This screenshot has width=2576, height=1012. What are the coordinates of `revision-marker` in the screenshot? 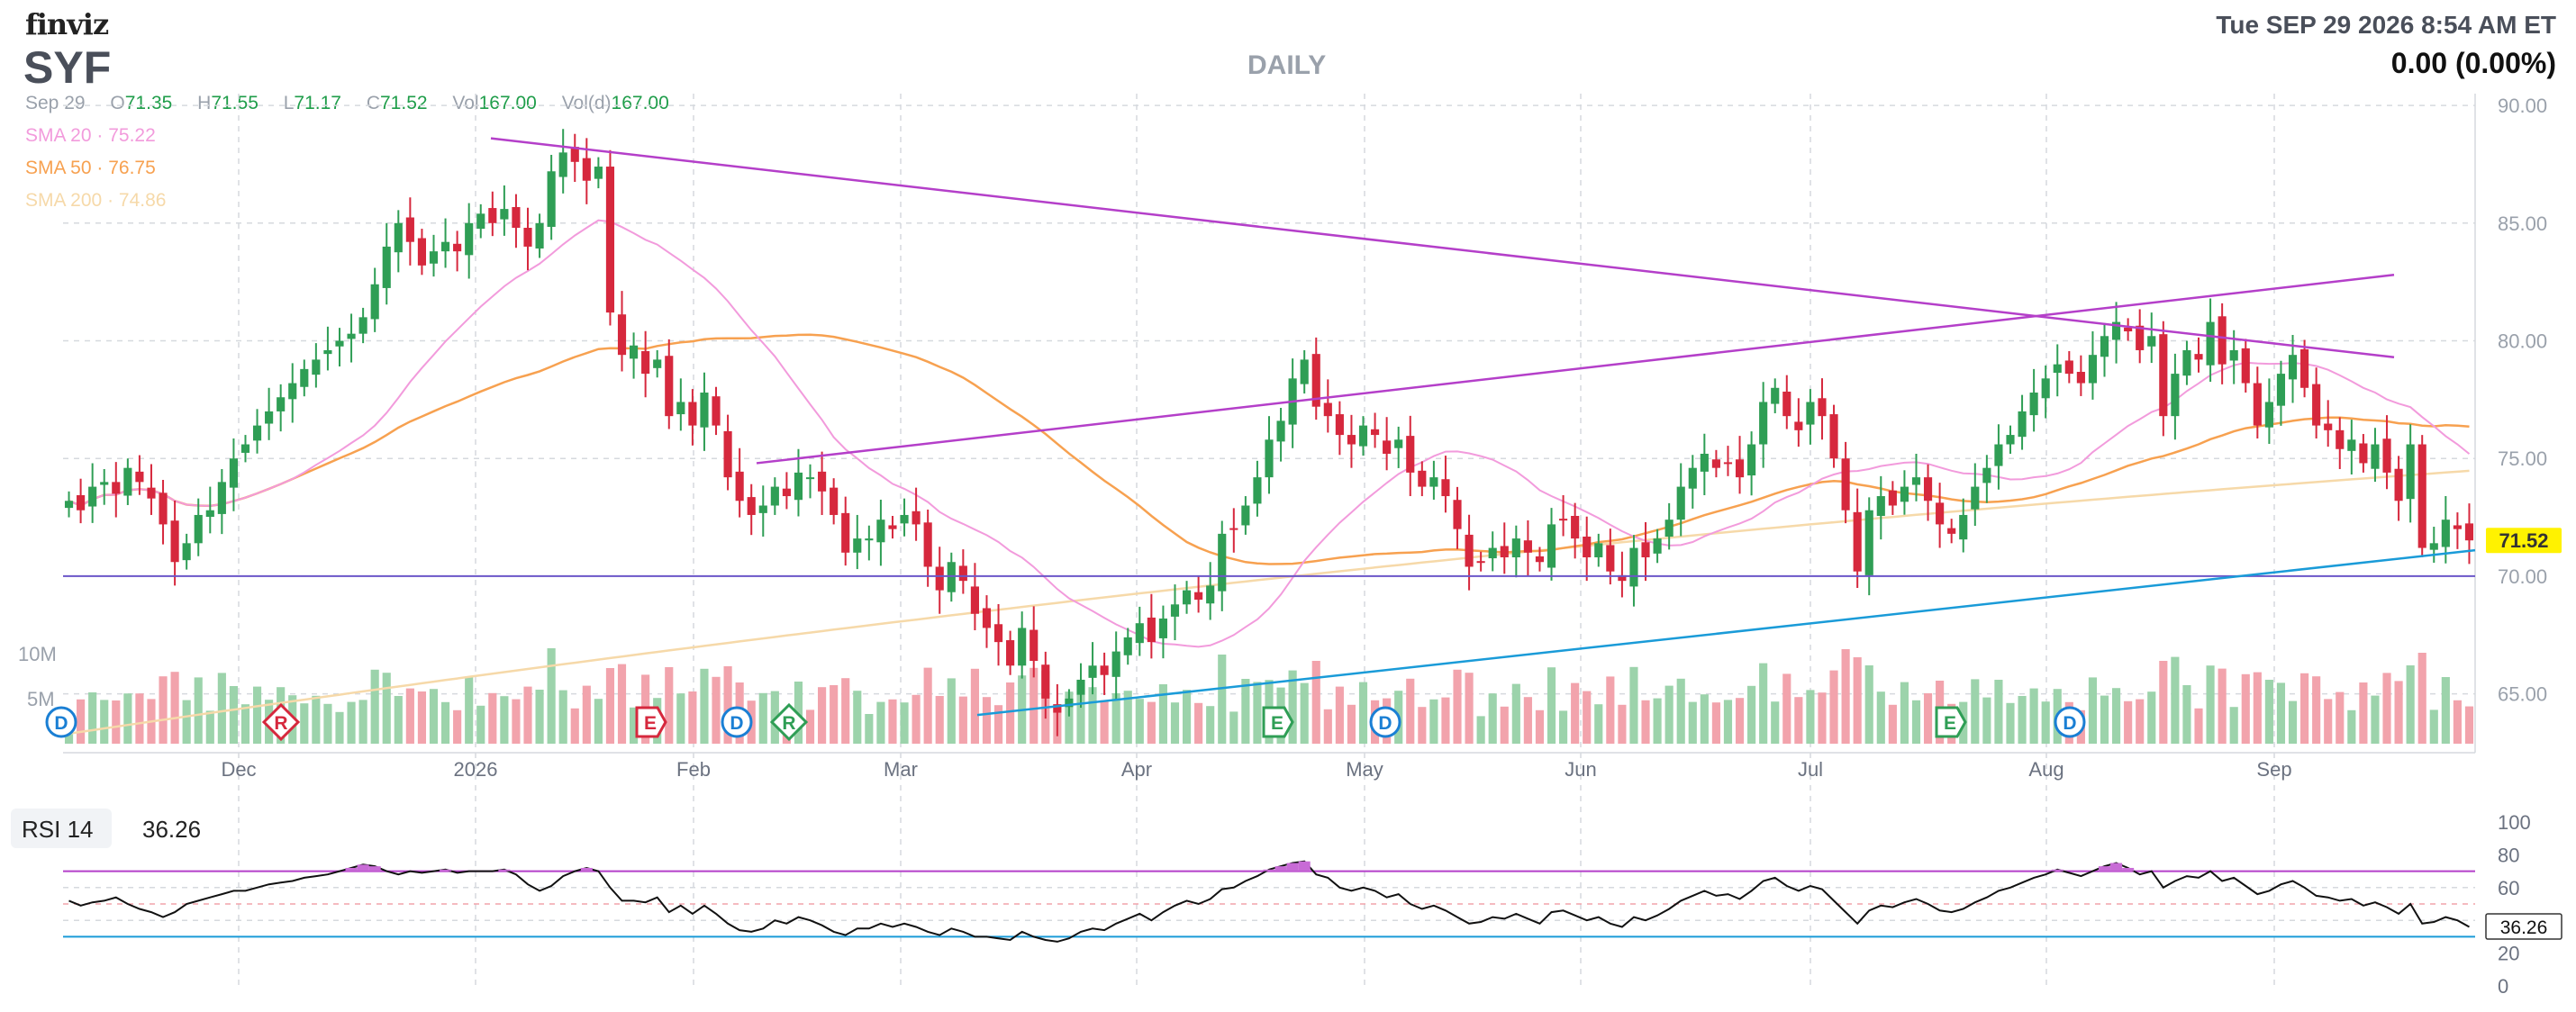 It's located at (281, 722).